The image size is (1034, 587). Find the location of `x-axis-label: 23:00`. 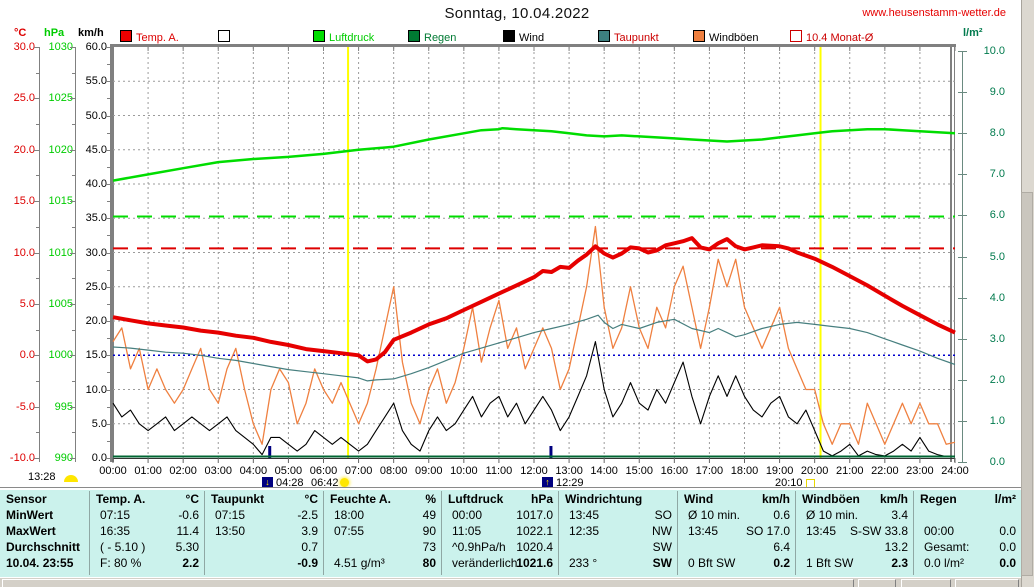

x-axis-label: 23:00 is located at coordinates (920, 471).